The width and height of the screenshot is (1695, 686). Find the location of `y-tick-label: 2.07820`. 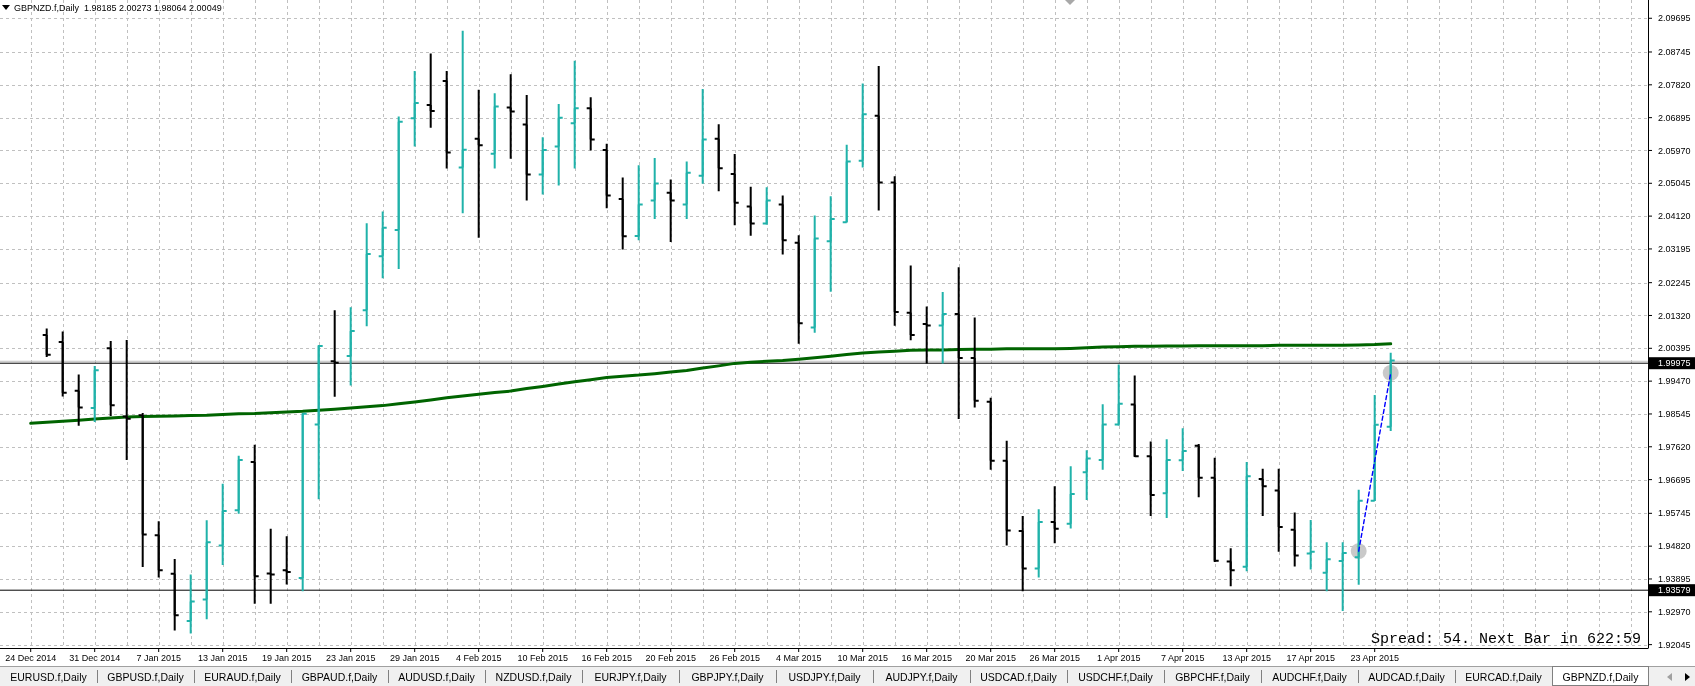

y-tick-label: 2.07820 is located at coordinates (1674, 84).